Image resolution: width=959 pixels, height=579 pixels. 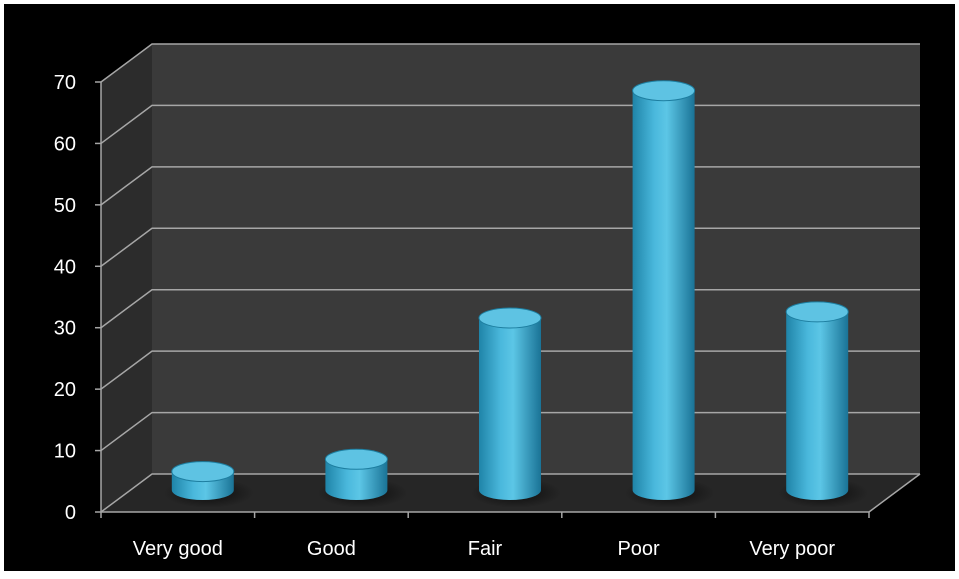 I want to click on floor-edge, so click(x=894, y=493).